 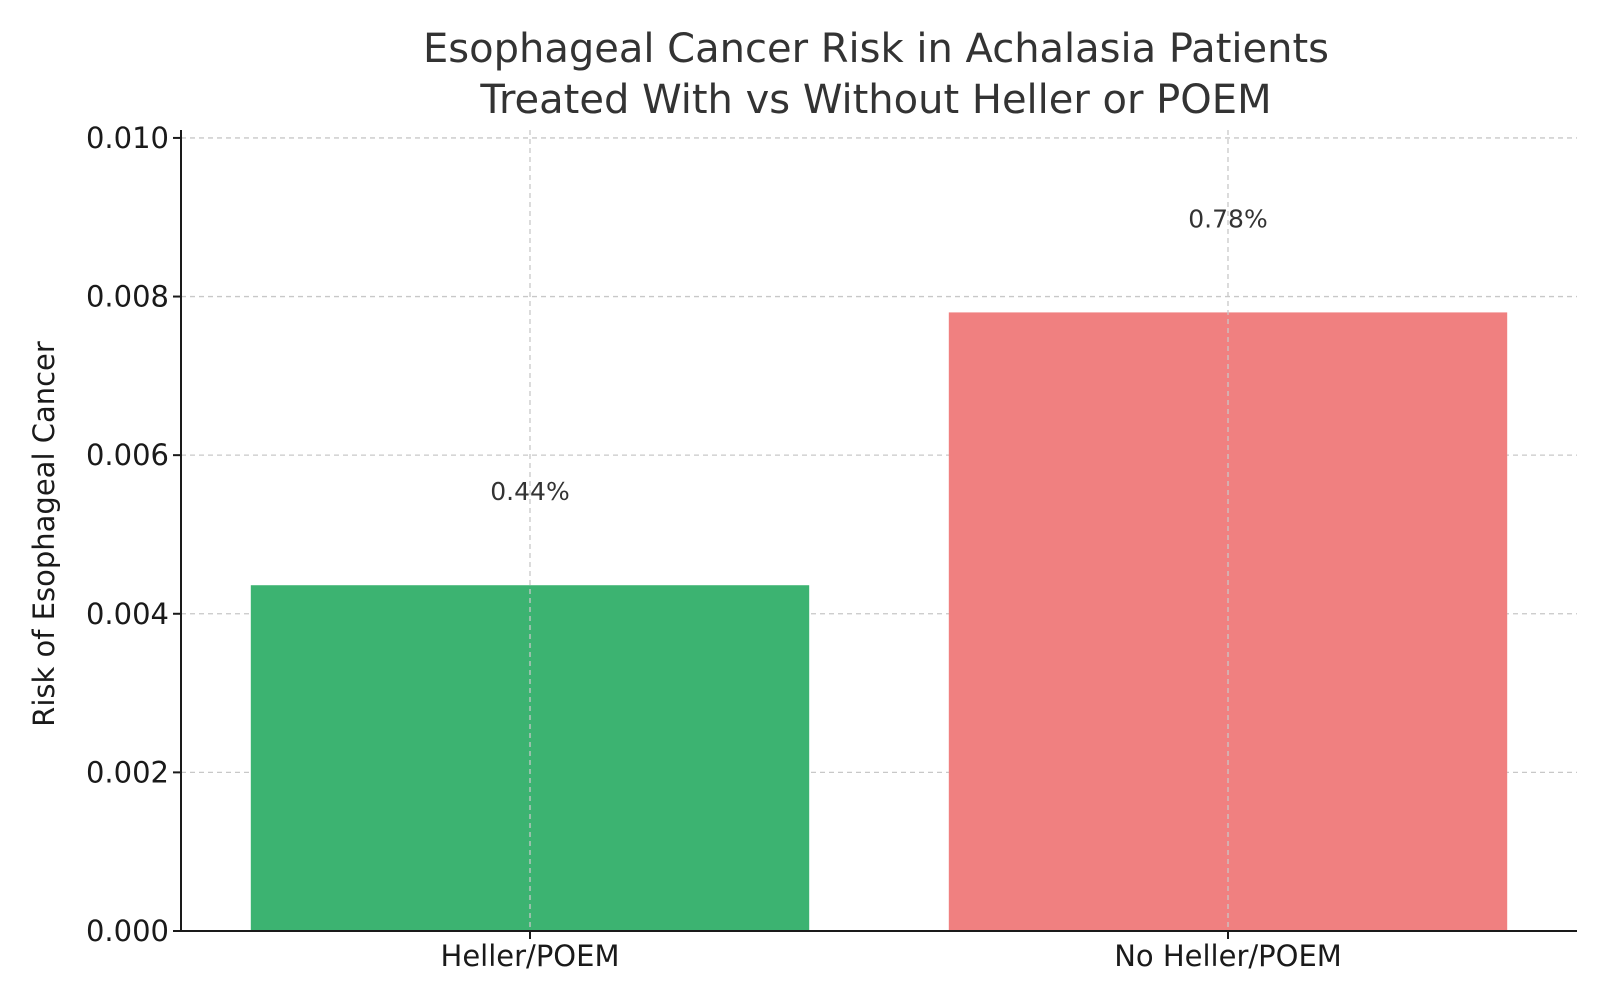 I want to click on y-tick-label: 0.004, so click(x=127, y=614).